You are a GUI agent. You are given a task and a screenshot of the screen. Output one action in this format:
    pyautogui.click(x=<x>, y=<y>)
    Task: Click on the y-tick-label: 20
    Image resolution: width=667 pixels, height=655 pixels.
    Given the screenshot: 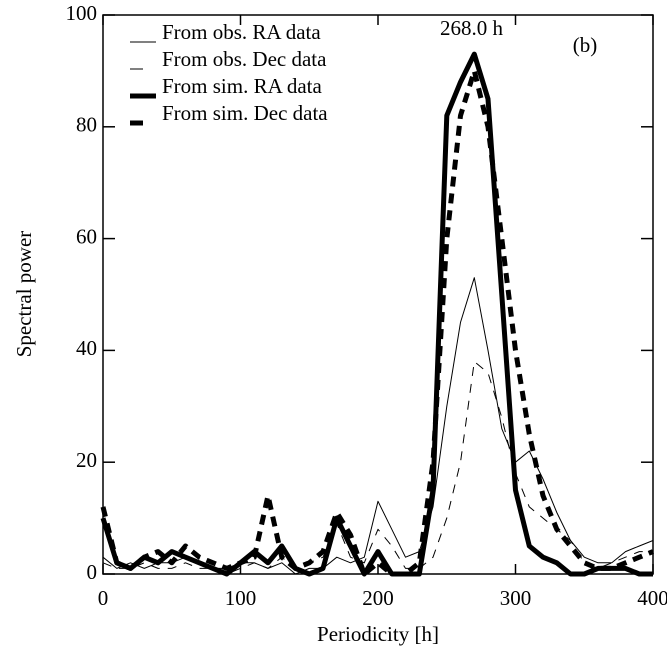 What is the action you would take?
    pyautogui.click(x=86, y=460)
    